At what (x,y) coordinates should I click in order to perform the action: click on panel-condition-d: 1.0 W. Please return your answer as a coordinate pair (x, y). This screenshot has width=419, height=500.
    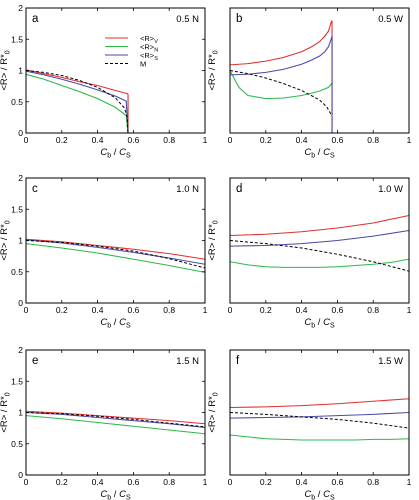
    Looking at the image, I should click on (390, 189).